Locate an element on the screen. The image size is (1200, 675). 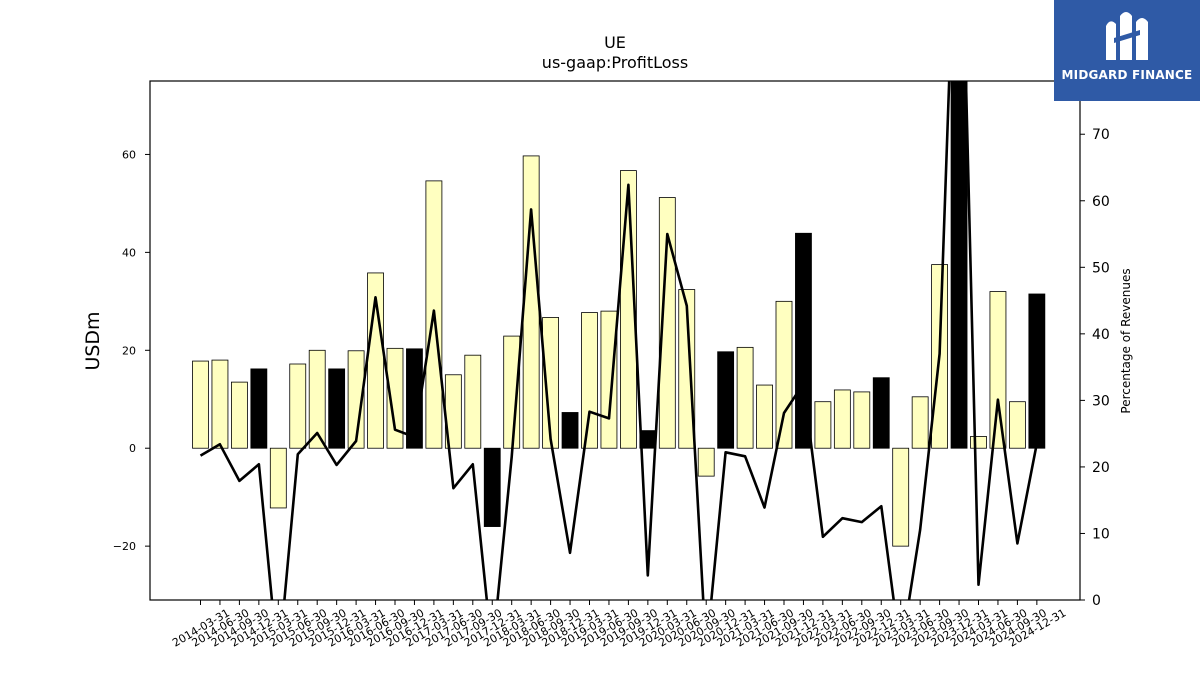
y2-tick-label: 70 is located at coordinates (1101, 135).